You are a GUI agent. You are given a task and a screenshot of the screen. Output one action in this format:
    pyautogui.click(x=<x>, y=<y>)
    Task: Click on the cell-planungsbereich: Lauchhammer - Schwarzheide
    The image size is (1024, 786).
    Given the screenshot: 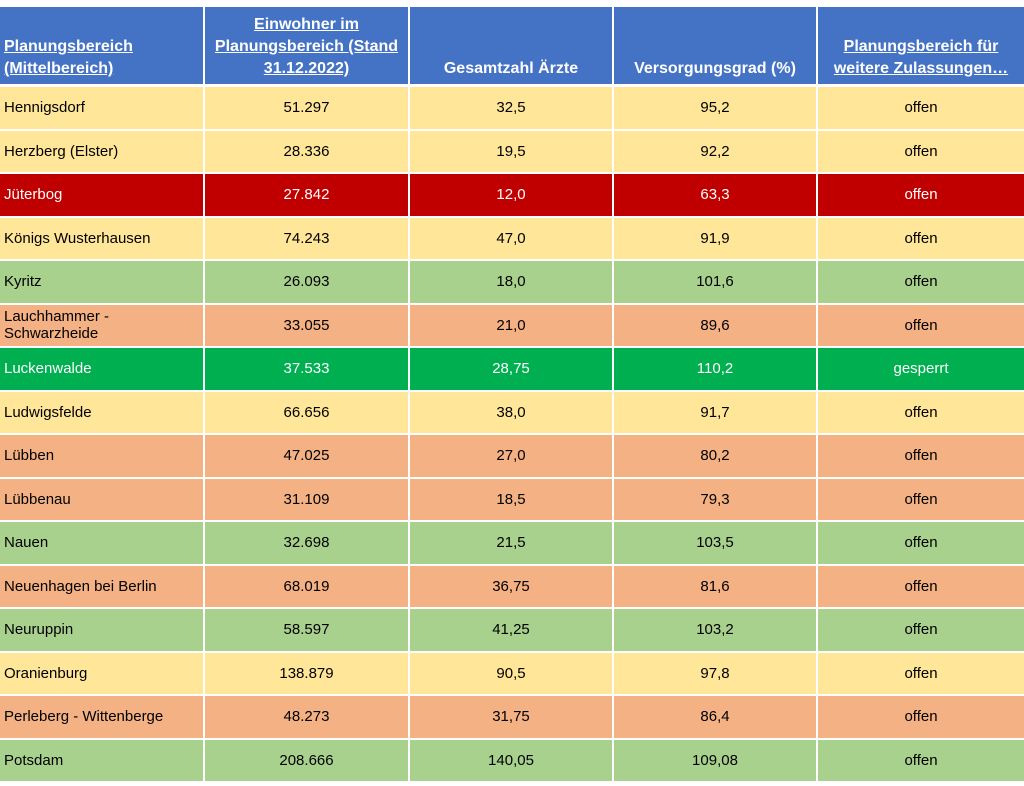 What is the action you would take?
    pyautogui.click(x=102, y=326)
    